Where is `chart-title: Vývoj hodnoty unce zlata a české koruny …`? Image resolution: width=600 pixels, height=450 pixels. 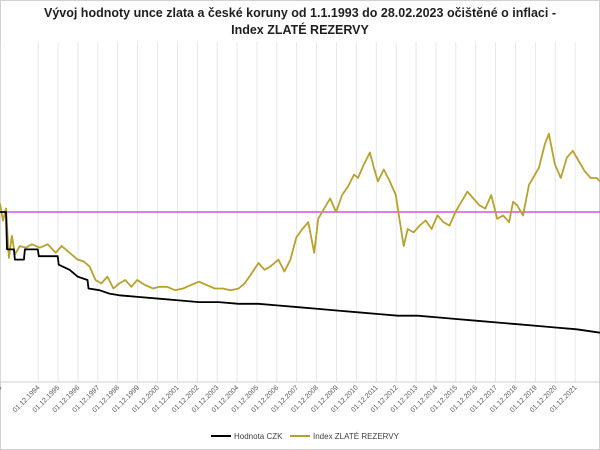
chart-title: Vývoj hodnoty unce zlata a české koruny … is located at coordinates (300, 22).